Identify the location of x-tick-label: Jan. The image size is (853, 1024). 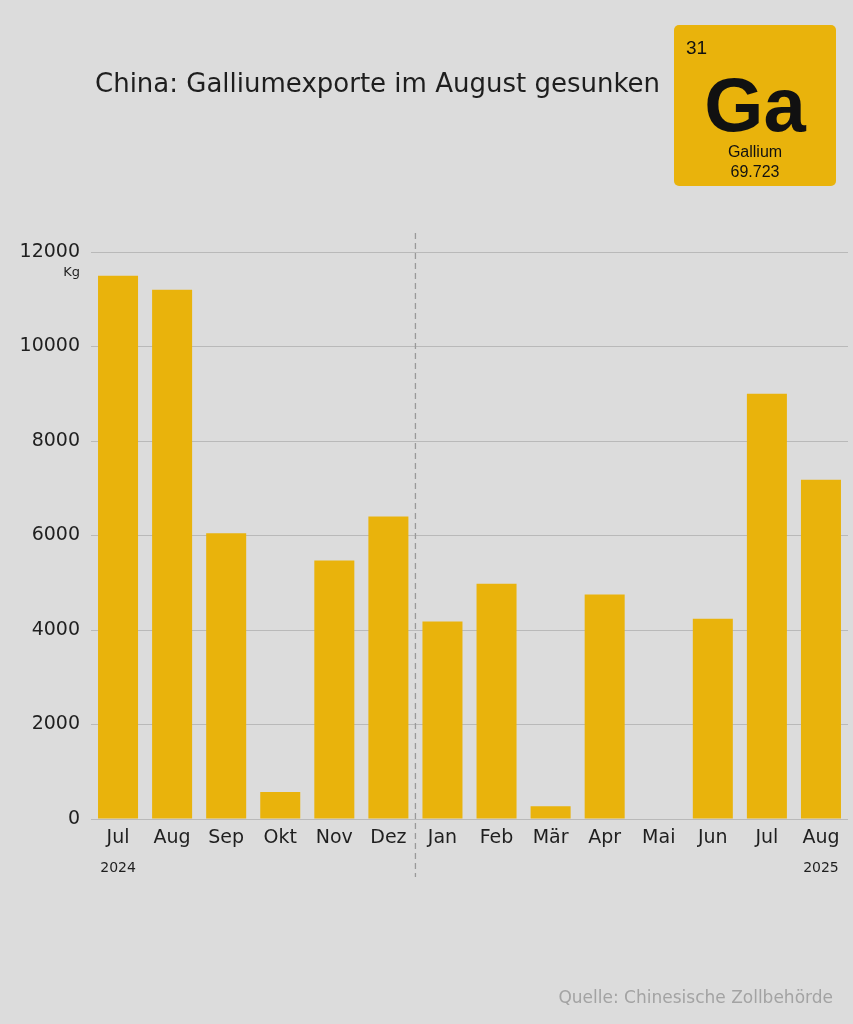
(442, 836).